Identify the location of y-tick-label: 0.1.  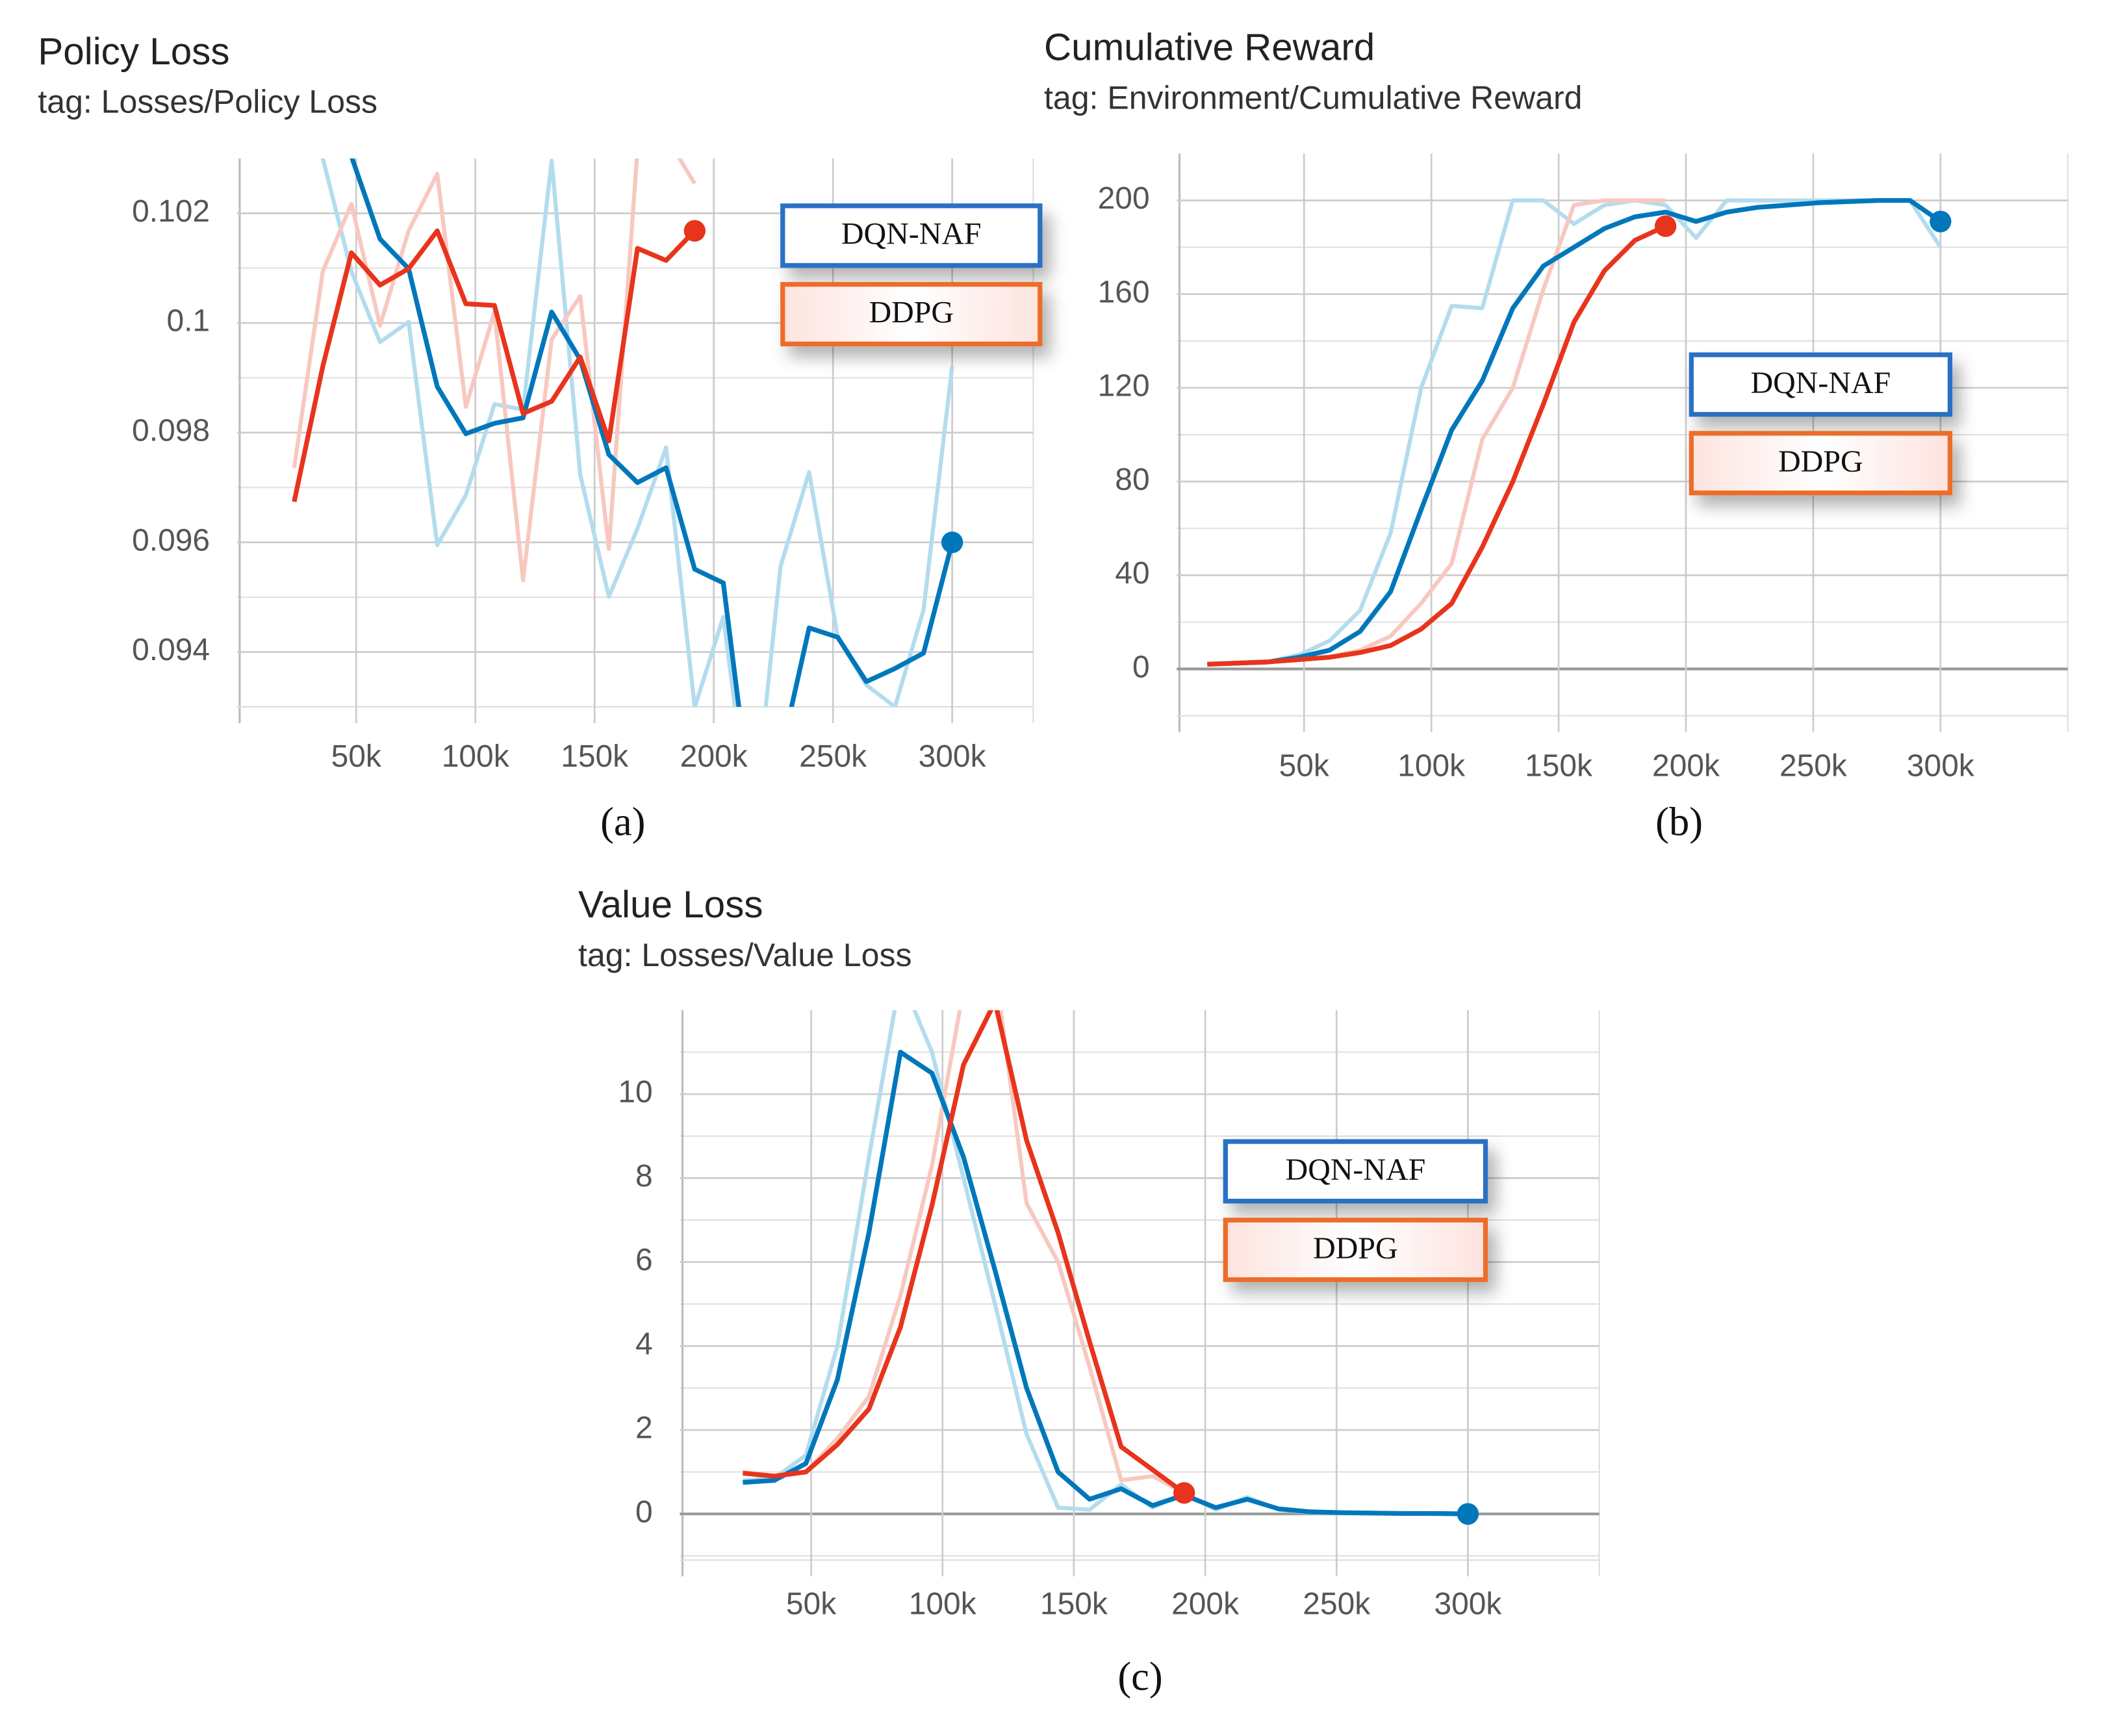
(188, 321).